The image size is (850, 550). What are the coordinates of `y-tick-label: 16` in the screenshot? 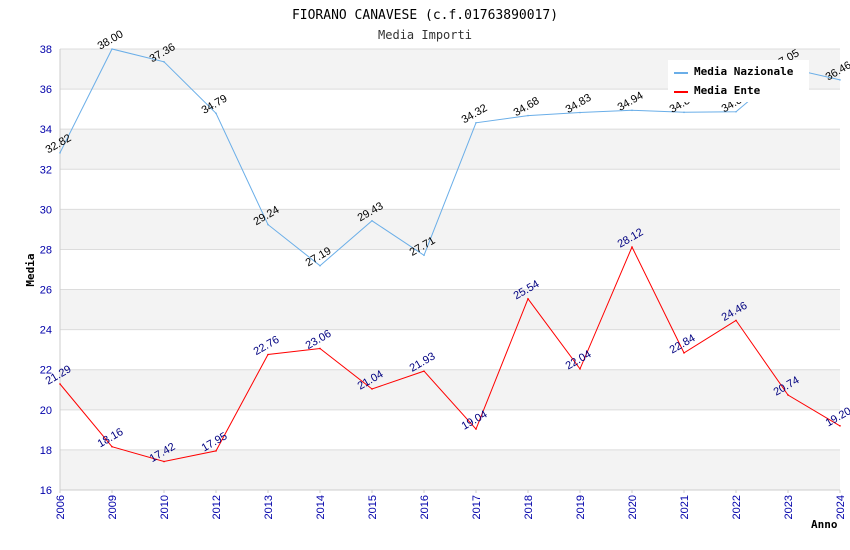 It's located at (46, 491).